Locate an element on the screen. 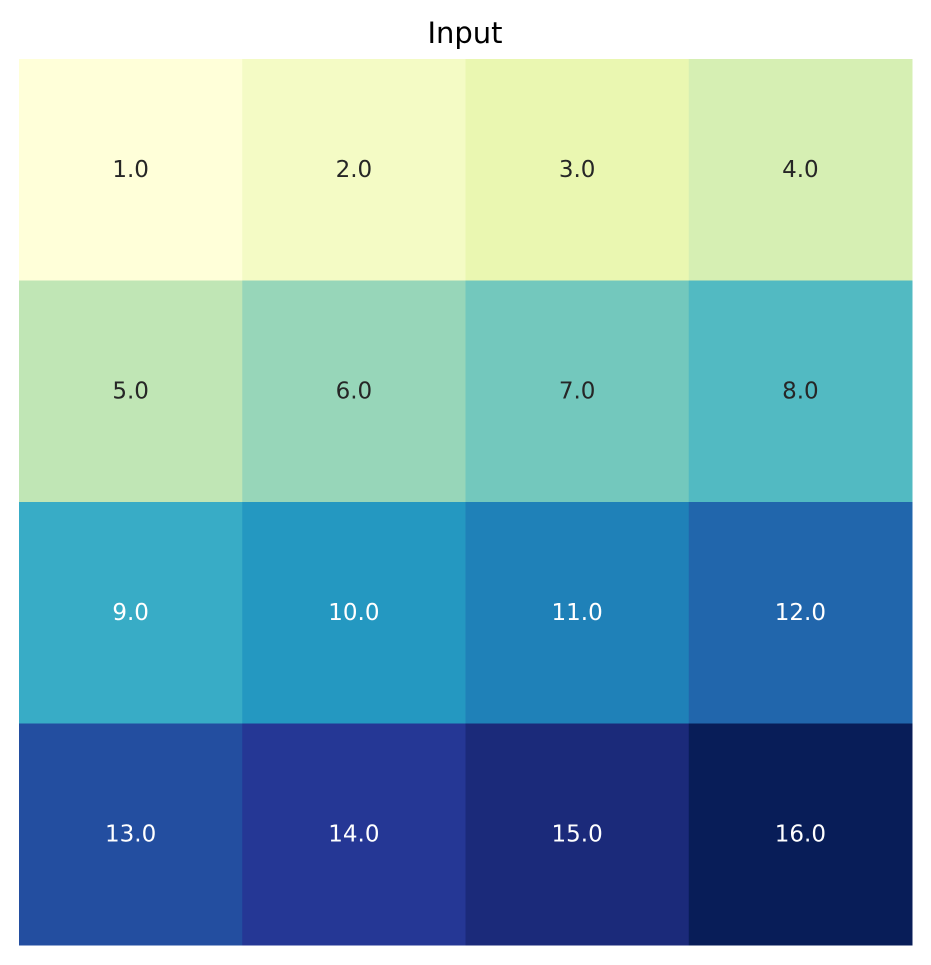 The height and width of the screenshot is (965, 931). heatmap-cell-label-r1-c3: 3.0 is located at coordinates (577, 170).